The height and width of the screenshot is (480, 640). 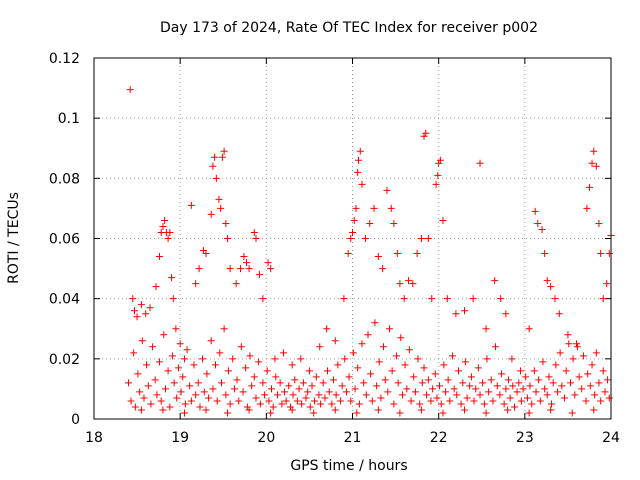 What do you see at coordinates (525, 438) in the screenshot?
I see `x-tick-label: 23` at bounding box center [525, 438].